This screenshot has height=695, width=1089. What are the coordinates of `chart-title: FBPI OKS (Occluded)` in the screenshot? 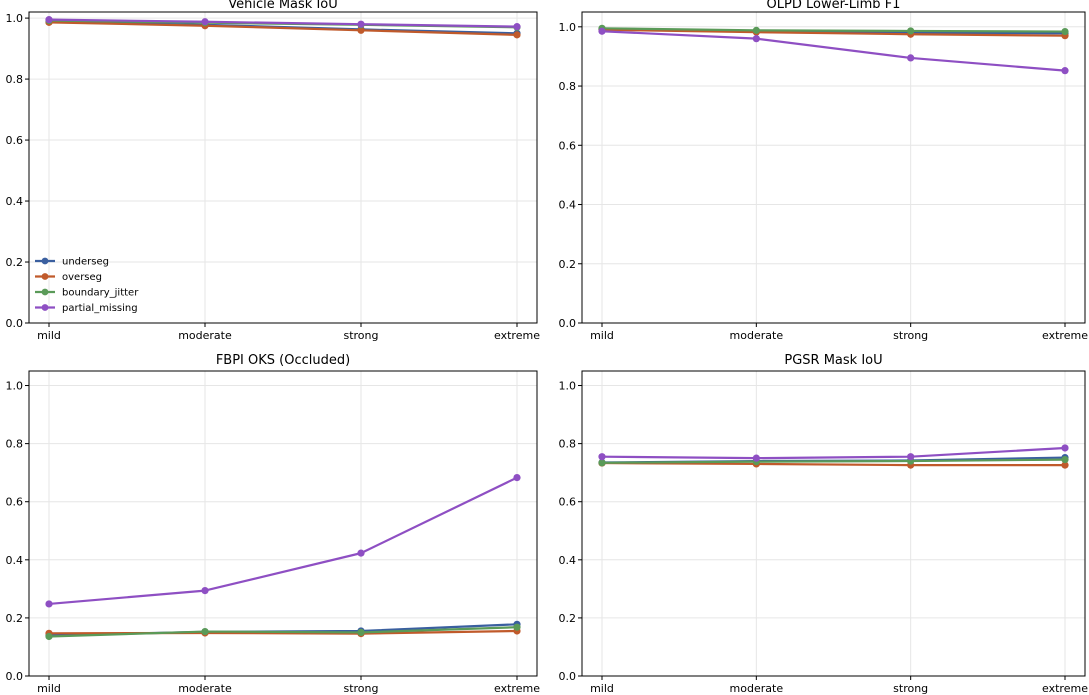 It's located at (283, 360).